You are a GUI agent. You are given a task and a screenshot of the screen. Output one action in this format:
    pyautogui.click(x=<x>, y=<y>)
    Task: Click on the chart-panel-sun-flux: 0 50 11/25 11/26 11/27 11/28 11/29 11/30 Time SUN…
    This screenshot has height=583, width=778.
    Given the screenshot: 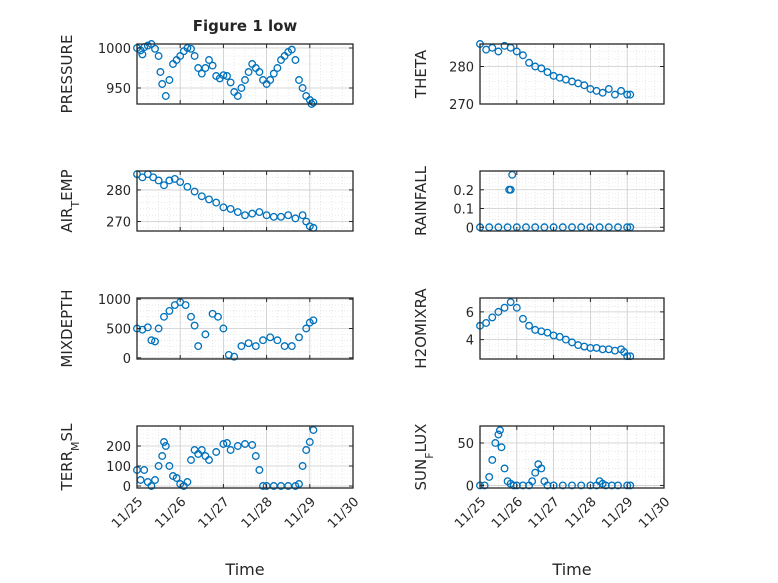 What is the action you would take?
    pyautogui.click(x=542, y=501)
    